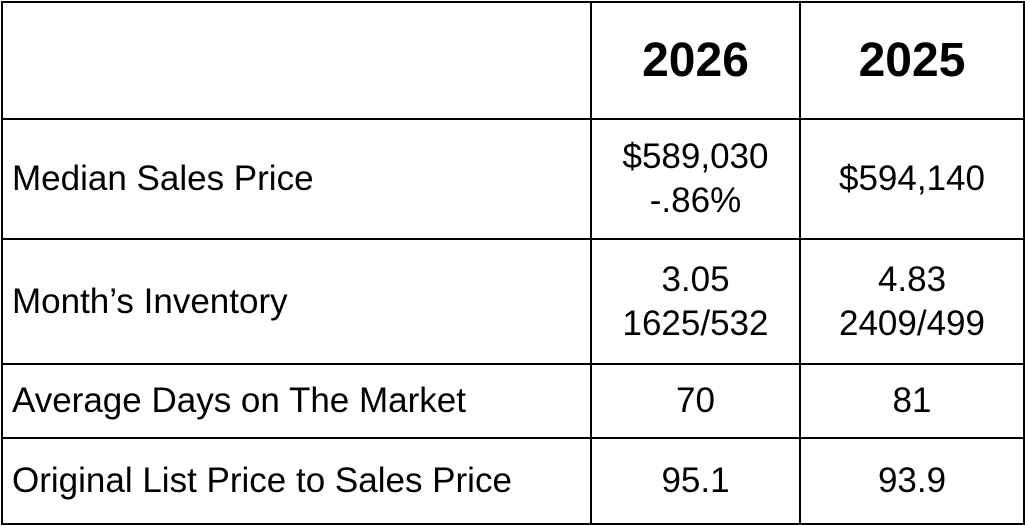 This screenshot has height=526, width=1025. I want to click on cell-line: 1625/532, so click(695, 323).